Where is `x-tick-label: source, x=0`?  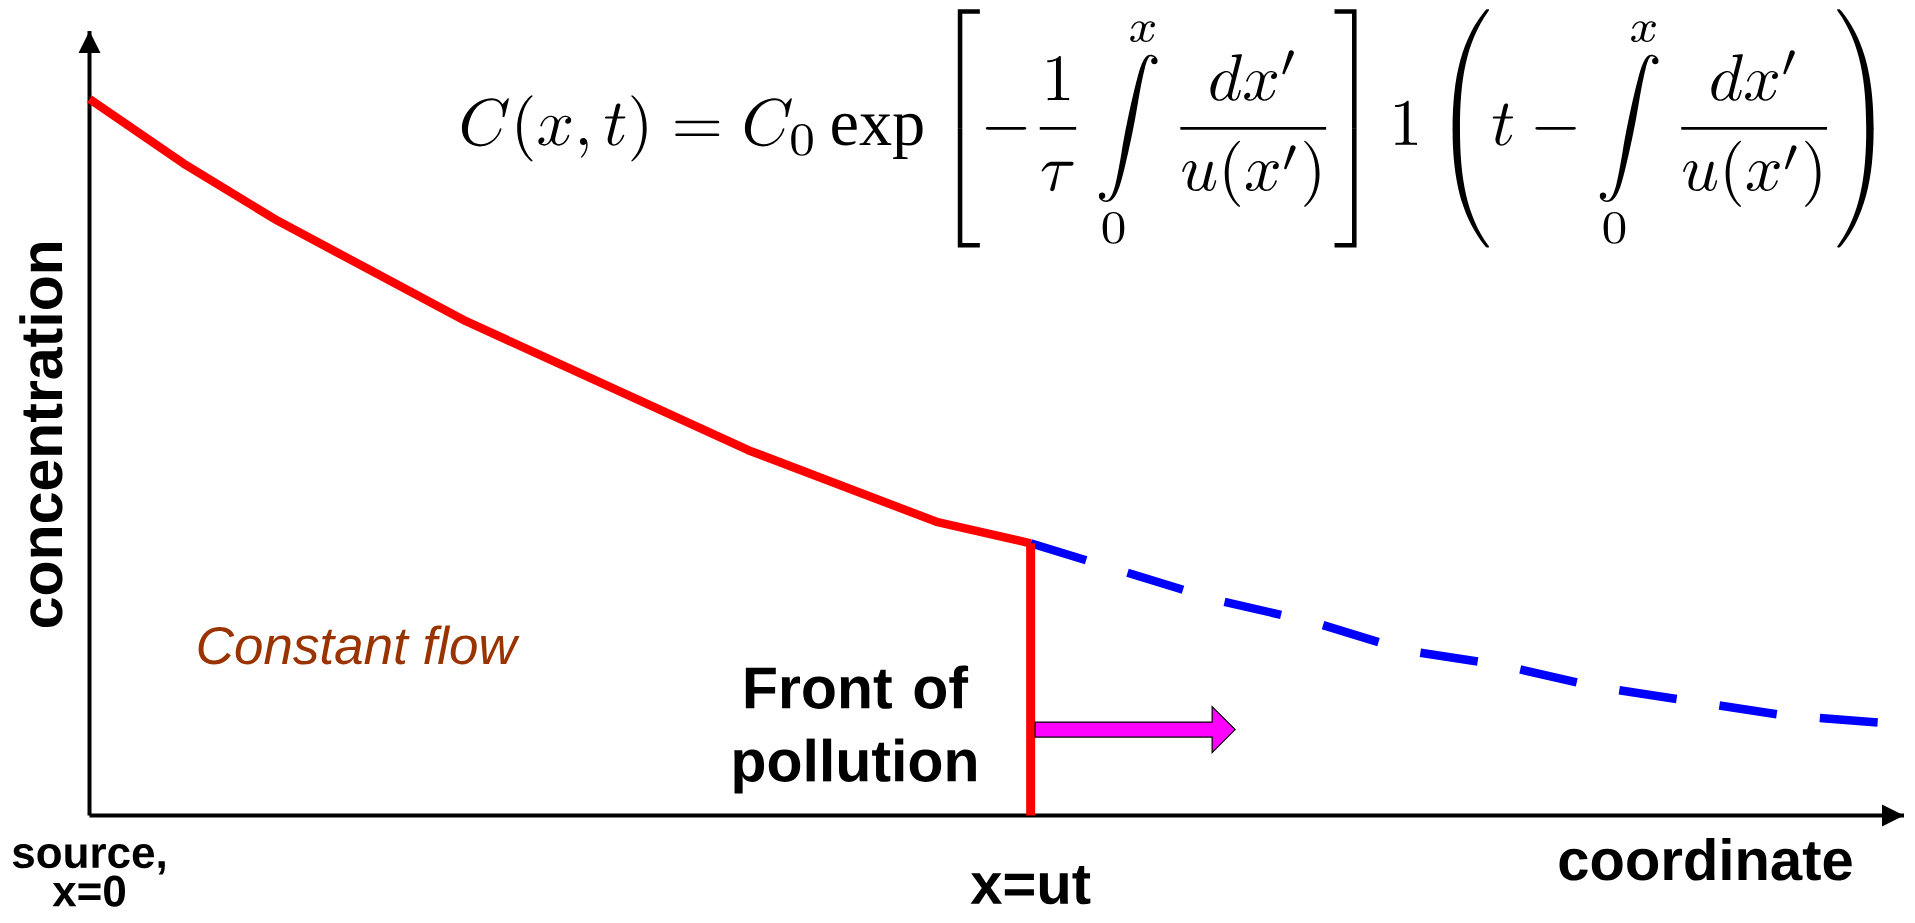 x-tick-label: source, x=0 is located at coordinates (88, 875).